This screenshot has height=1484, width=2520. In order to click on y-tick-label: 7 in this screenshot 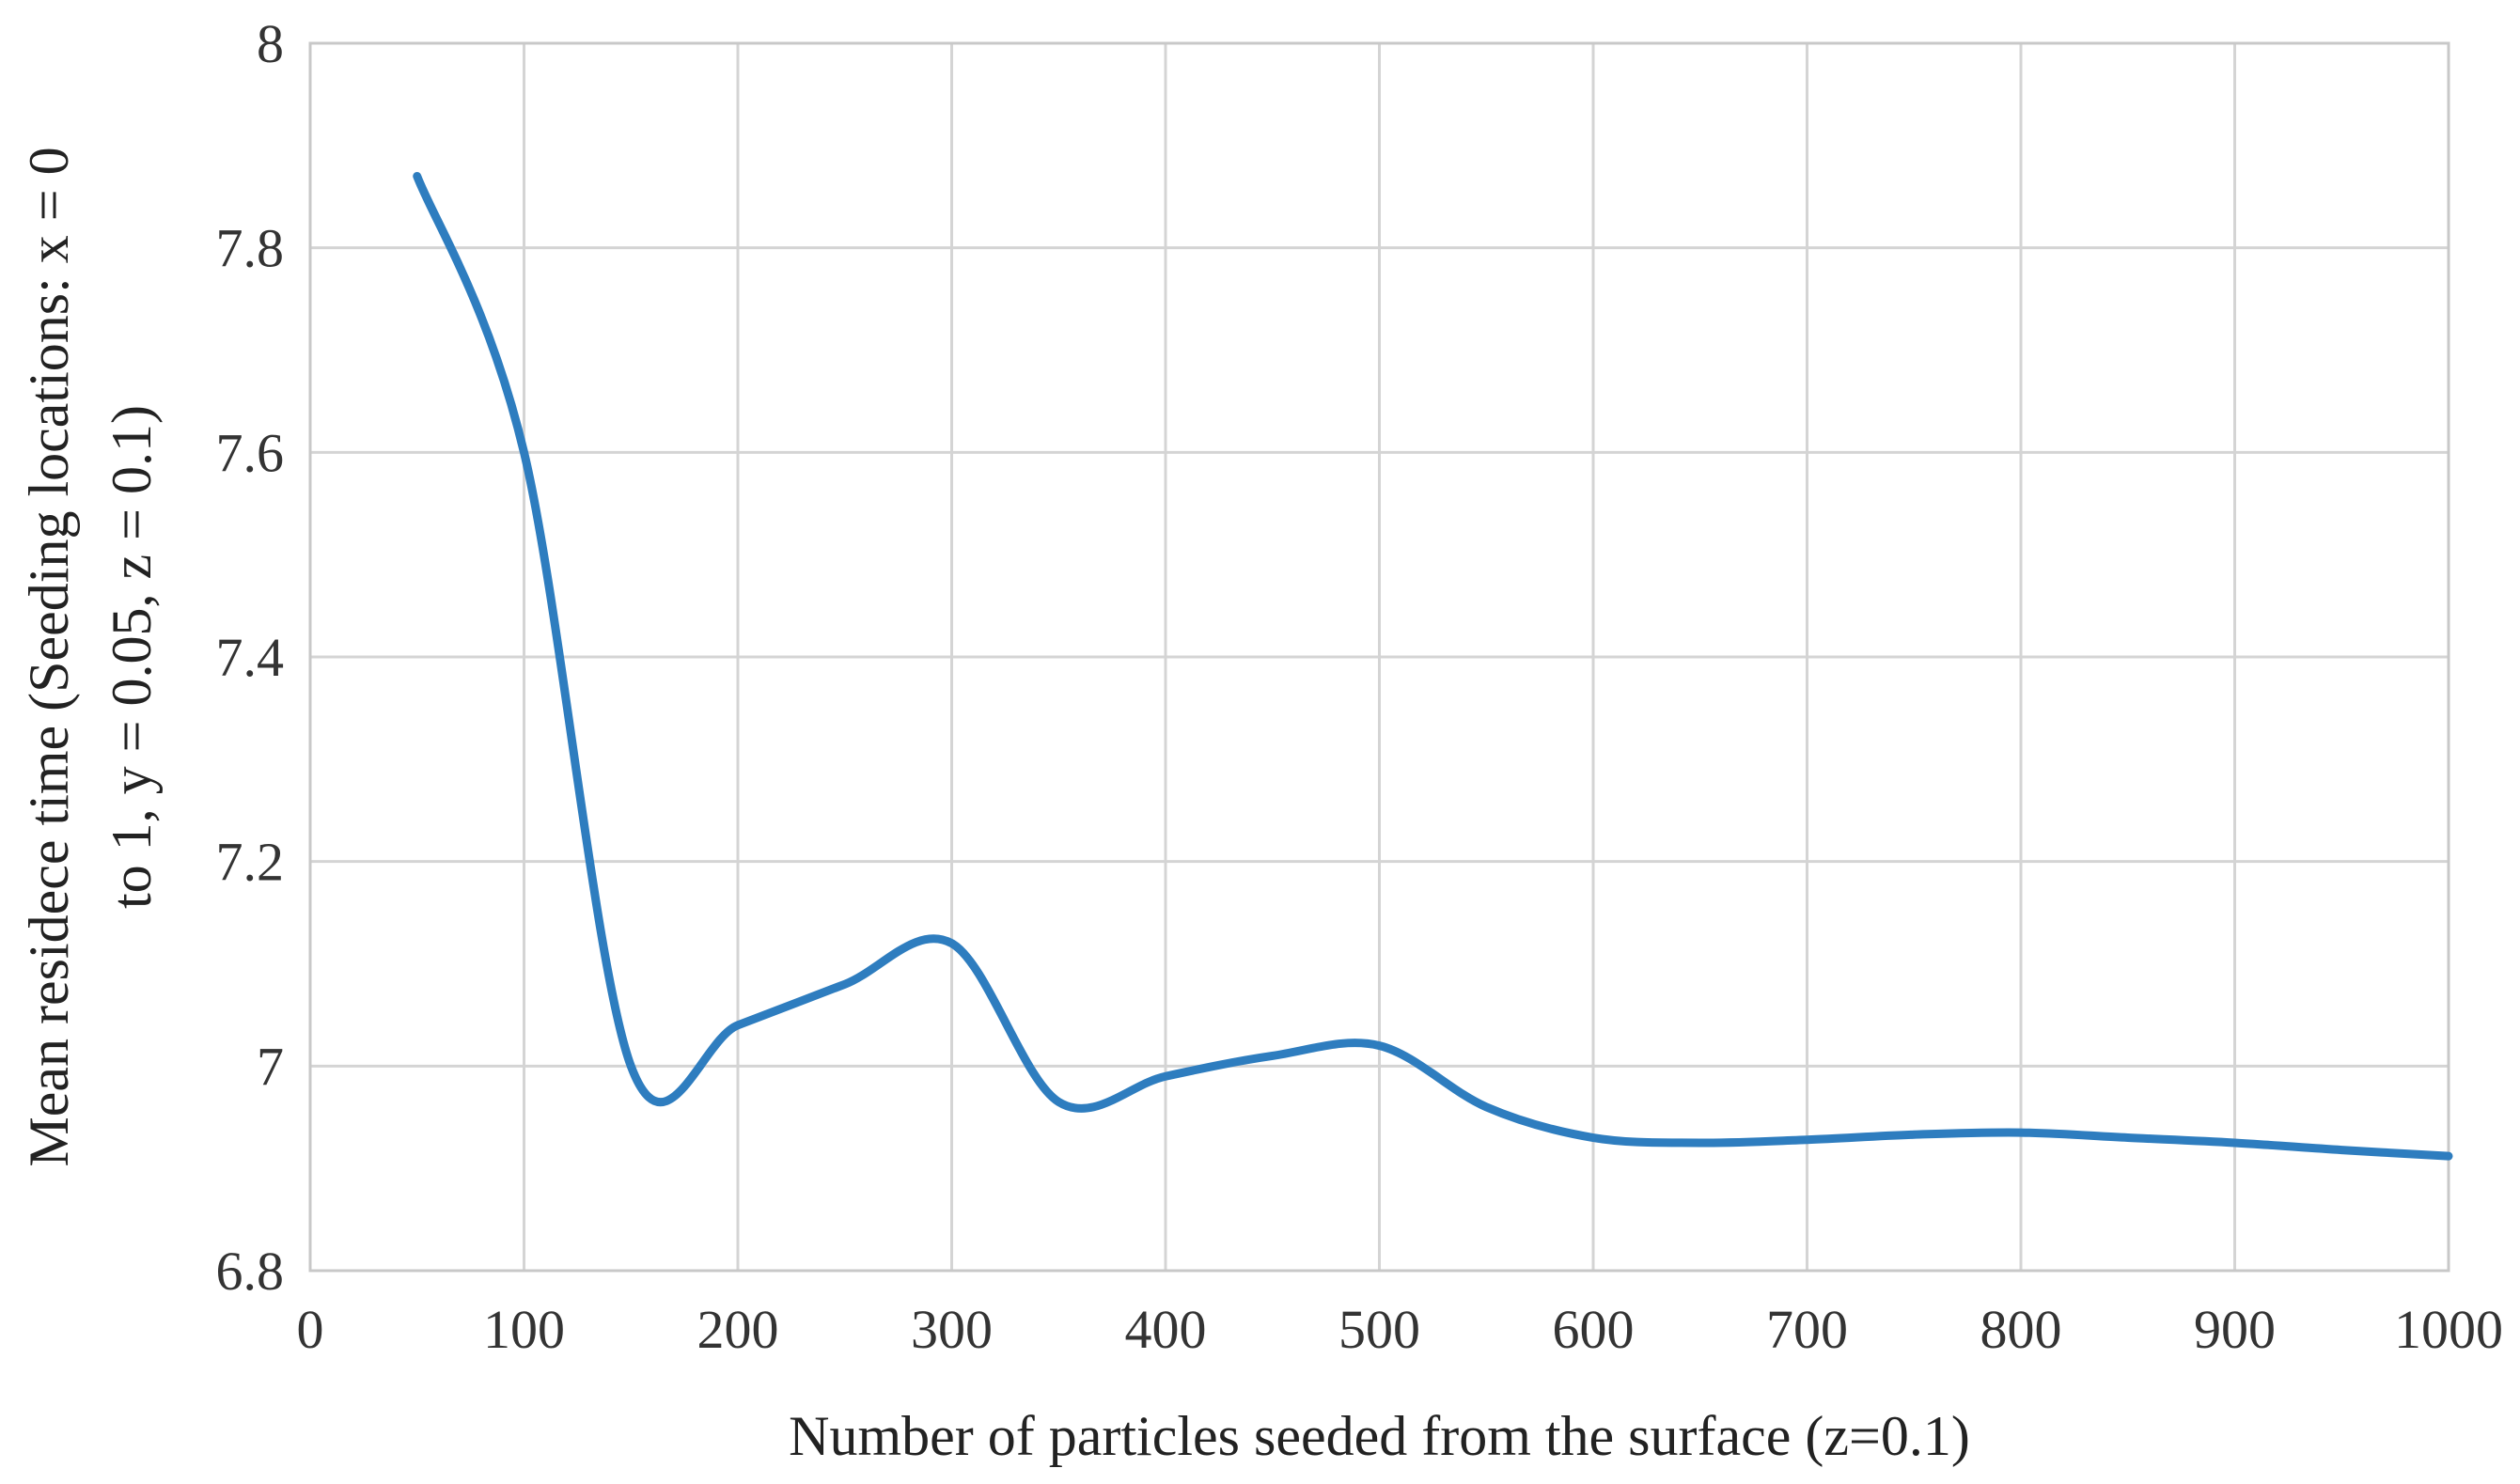, I will do `click(270, 1066)`.